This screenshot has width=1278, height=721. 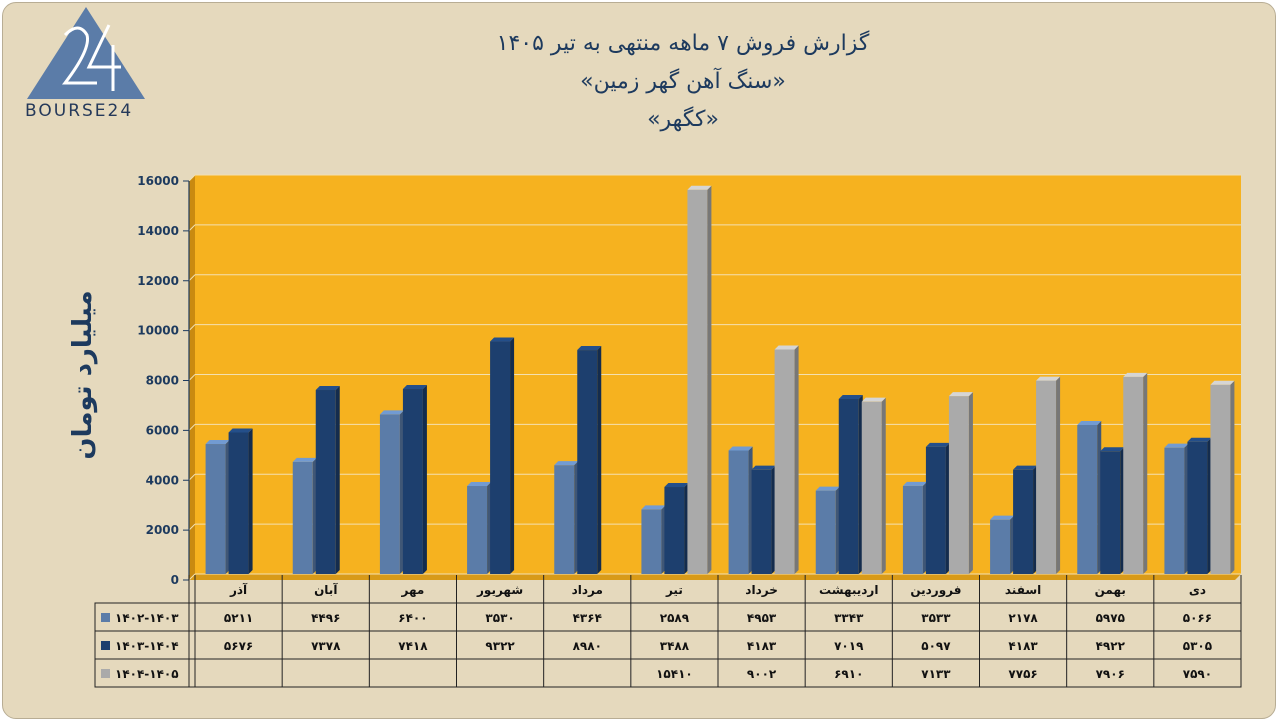 What do you see at coordinates (761, 590) in the screenshot?
I see `category-label: خرداد` at bounding box center [761, 590].